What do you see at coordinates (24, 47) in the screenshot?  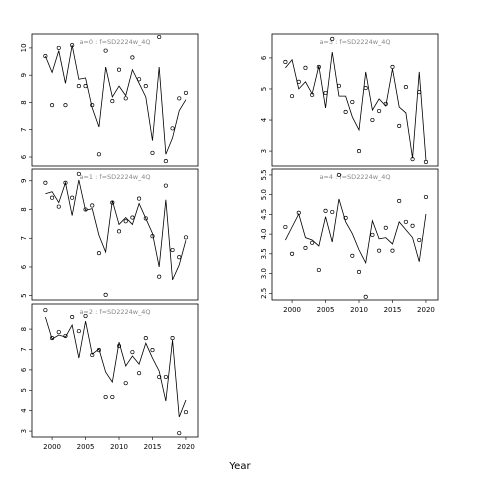 I see `y-tick-label: 10` at bounding box center [24, 47].